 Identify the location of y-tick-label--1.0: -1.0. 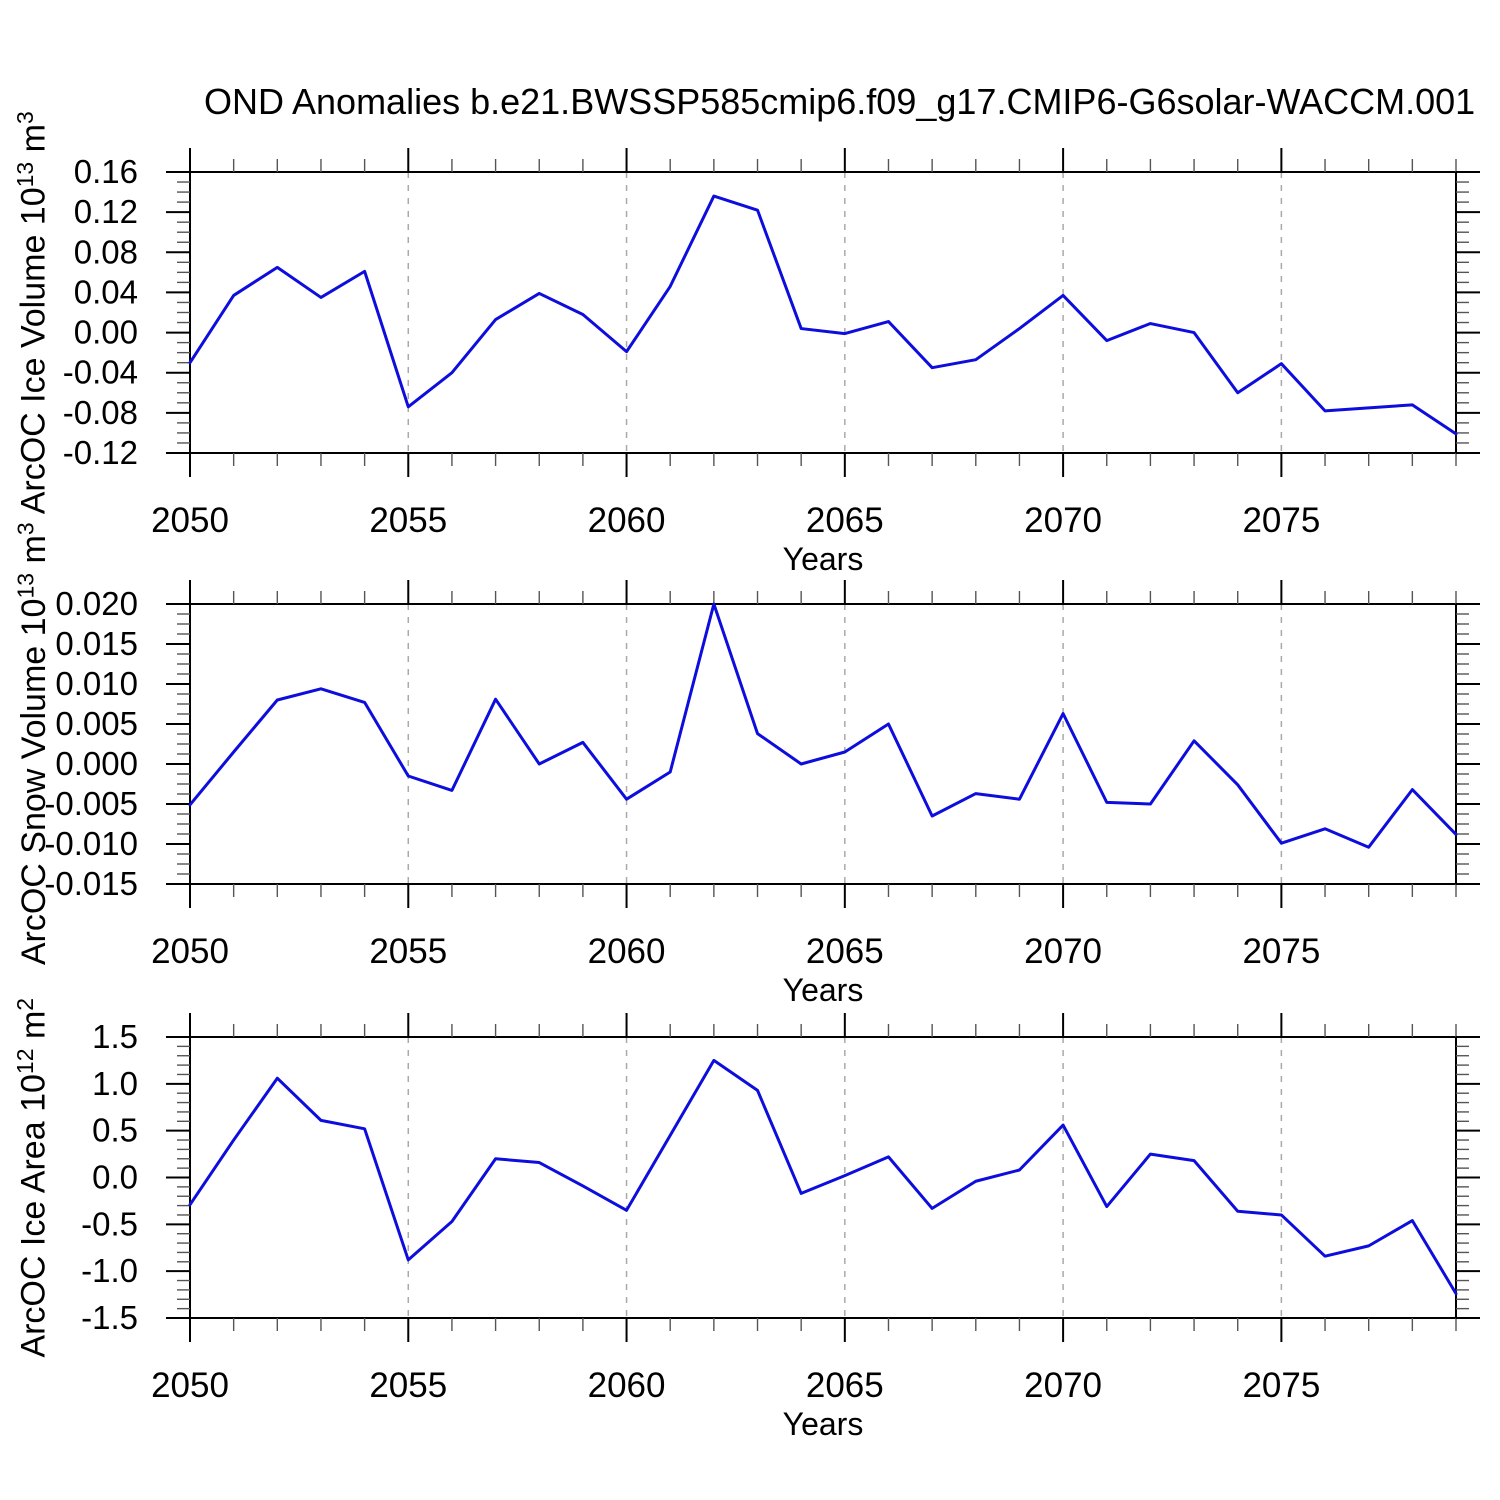
(109, 1270).